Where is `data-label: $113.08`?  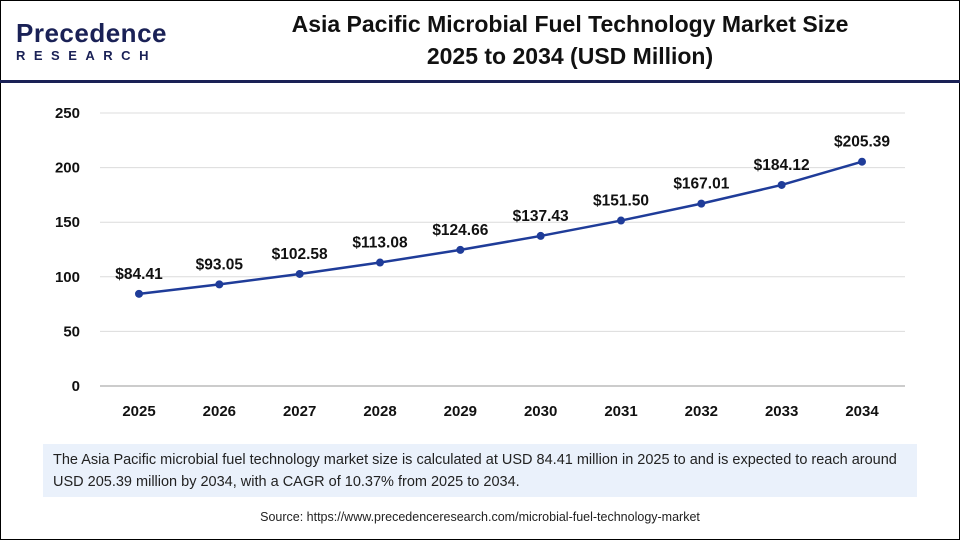
data-label: $113.08 is located at coordinates (380, 243).